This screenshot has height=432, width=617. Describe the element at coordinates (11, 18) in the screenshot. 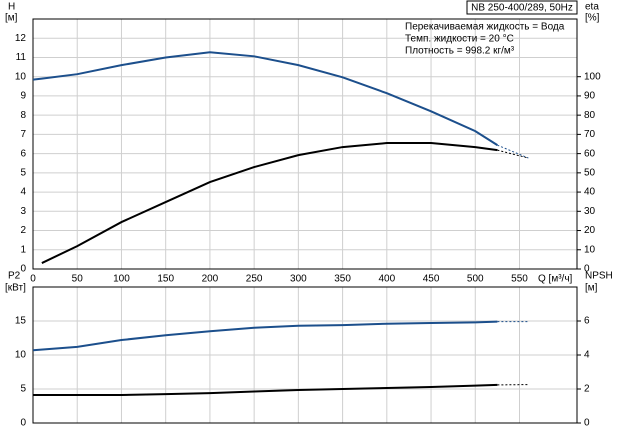

I see `y-axis-unit: [м]` at that location.